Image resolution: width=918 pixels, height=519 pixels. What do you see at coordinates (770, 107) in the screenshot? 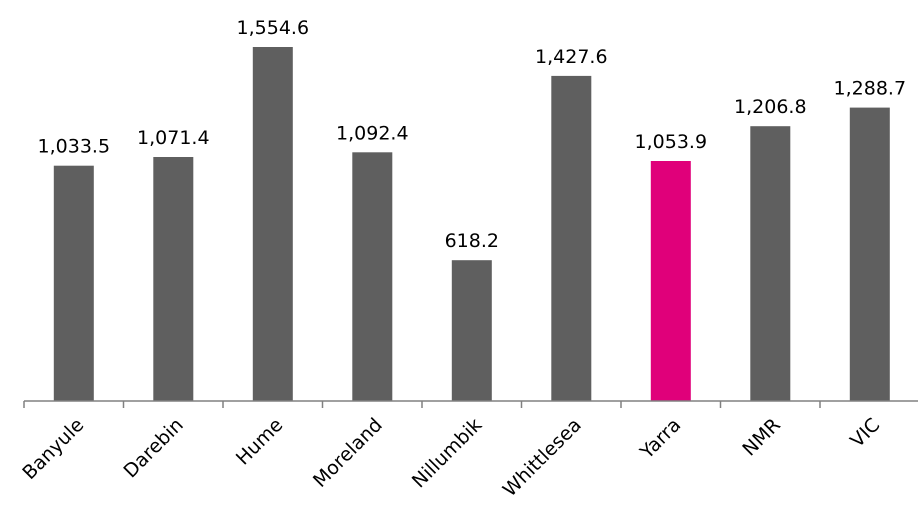
I see `value-label-nmr: 1,206.8` at bounding box center [770, 107].